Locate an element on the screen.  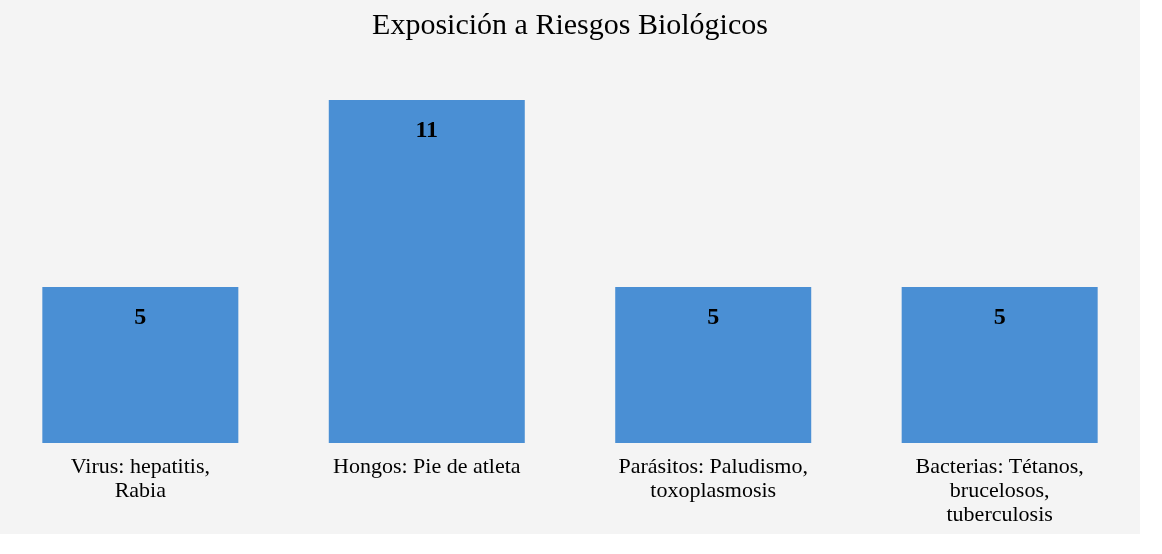
x-tick-label: Virus: hepatitis, Rabia is located at coordinates (140, 477).